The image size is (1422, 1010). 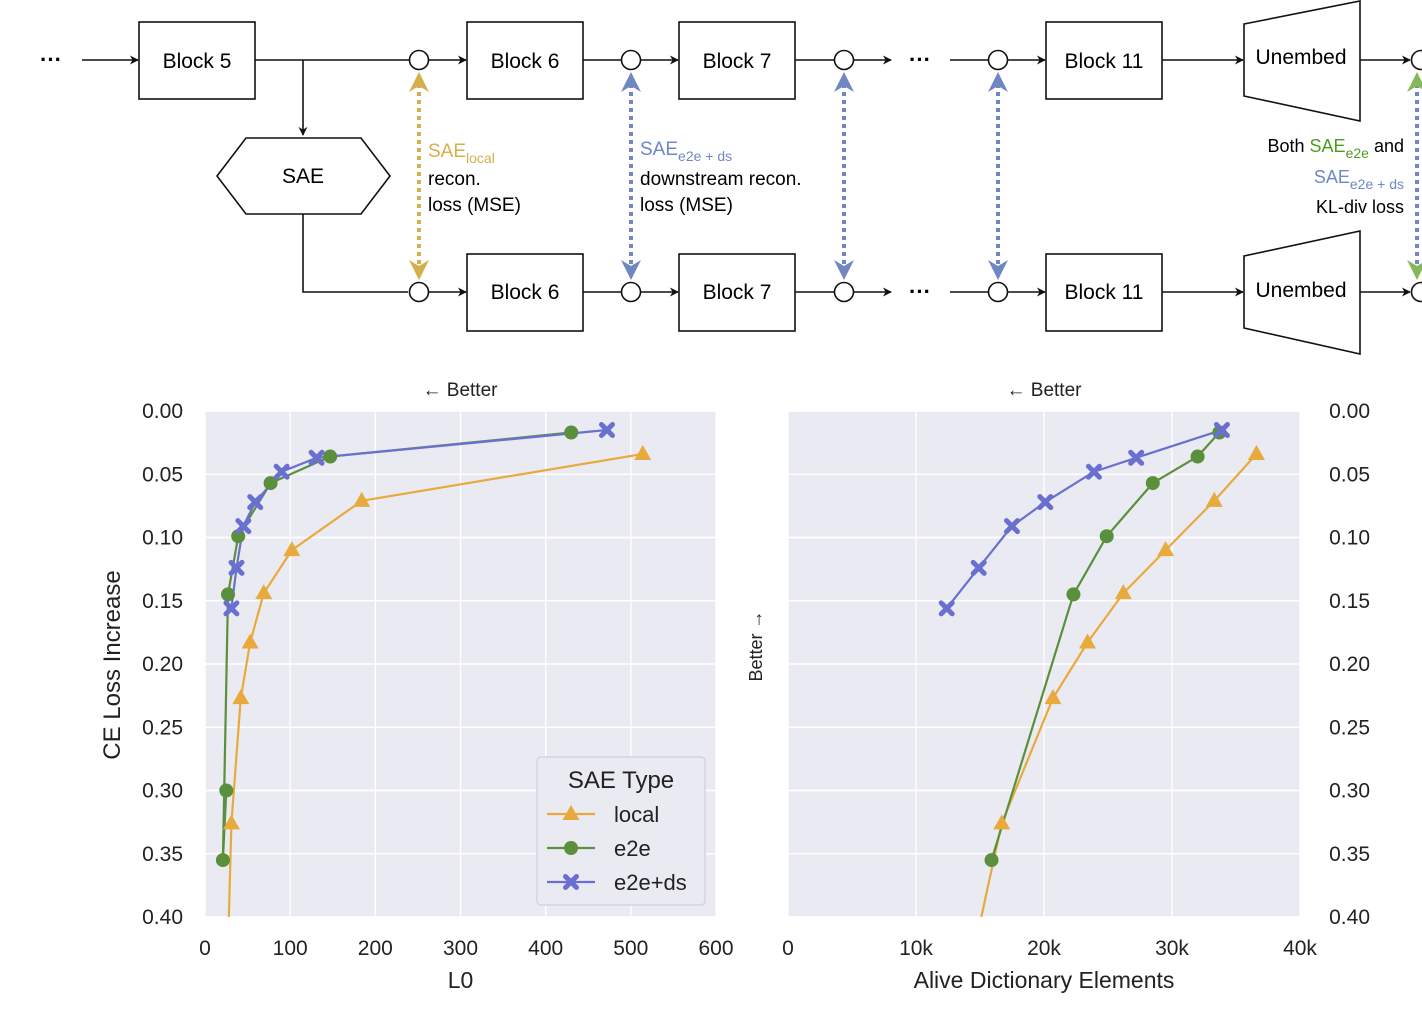 What do you see at coordinates (162, 727) in the screenshot?
I see `y-tick-label: 0.25` at bounding box center [162, 727].